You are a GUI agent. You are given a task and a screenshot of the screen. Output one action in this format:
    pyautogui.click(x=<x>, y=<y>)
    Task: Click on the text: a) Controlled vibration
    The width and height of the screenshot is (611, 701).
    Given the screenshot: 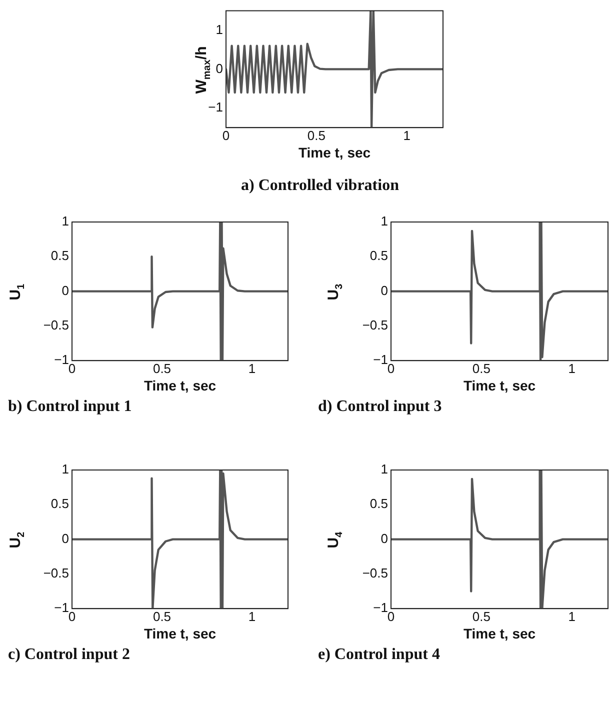 What is the action you would take?
    pyautogui.click(x=320, y=186)
    